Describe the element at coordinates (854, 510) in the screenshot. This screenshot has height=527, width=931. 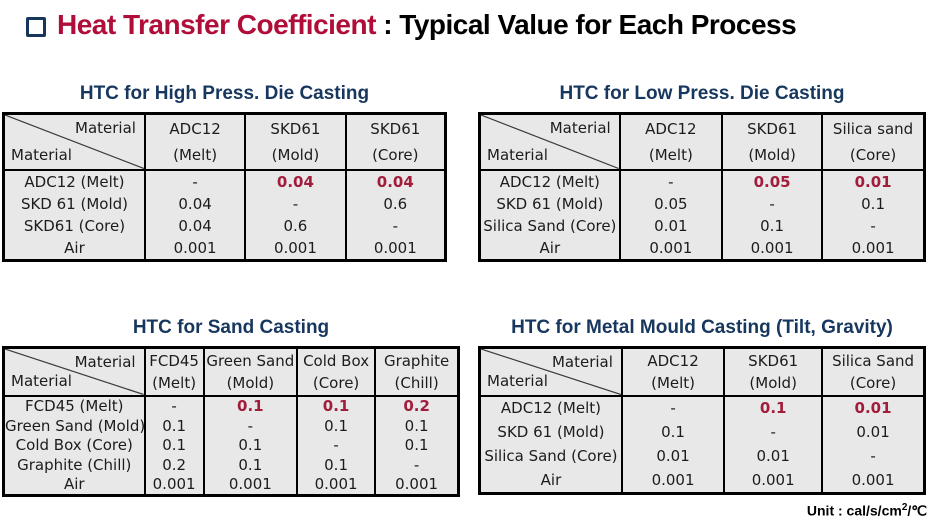
I see `unit-note-prefix: Unit : cal/s/cm` at that location.